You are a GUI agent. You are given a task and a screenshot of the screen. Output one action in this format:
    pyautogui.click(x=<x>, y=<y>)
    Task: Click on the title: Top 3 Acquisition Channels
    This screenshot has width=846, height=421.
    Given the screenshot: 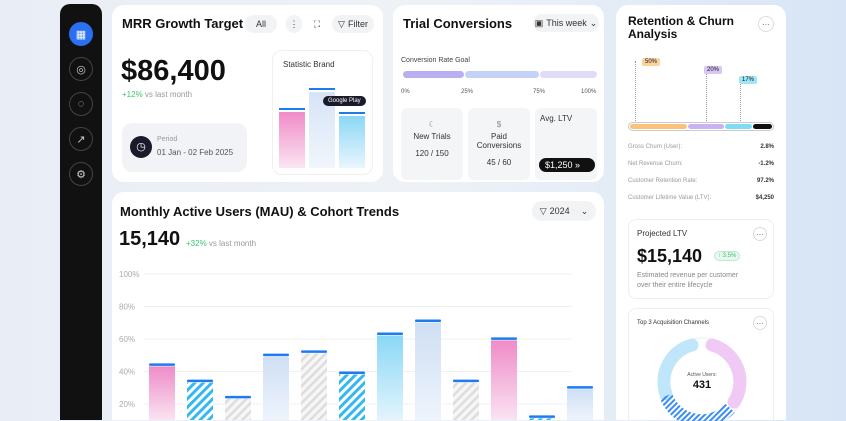 What is the action you would take?
    pyautogui.click(x=673, y=323)
    